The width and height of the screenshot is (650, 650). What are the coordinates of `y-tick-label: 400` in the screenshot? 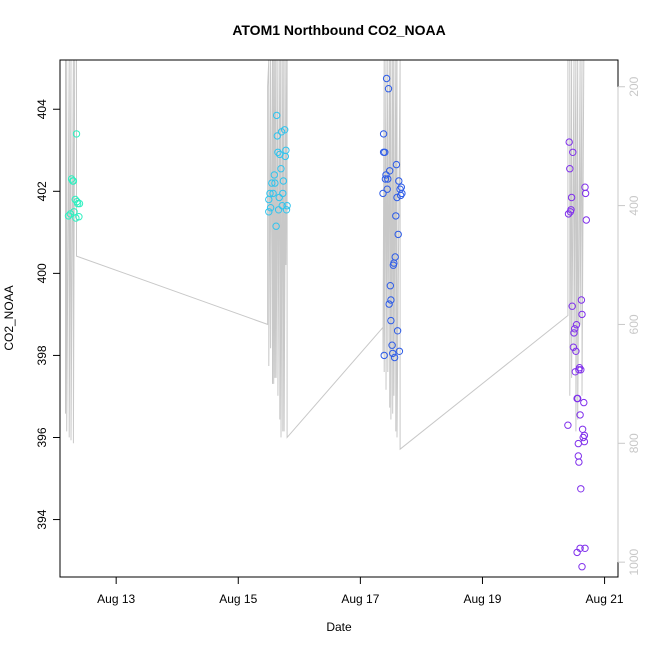 It's located at (42, 273).